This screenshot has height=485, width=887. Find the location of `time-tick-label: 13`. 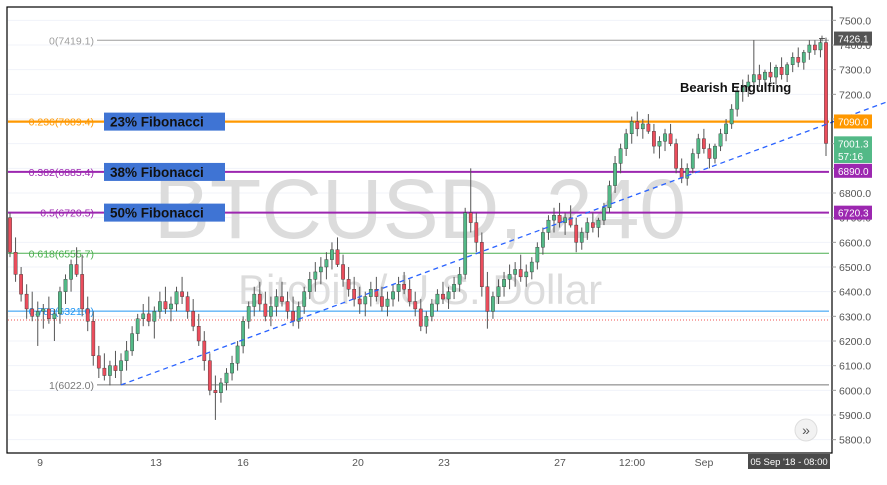

time-tick-label: 13 is located at coordinates (156, 463).